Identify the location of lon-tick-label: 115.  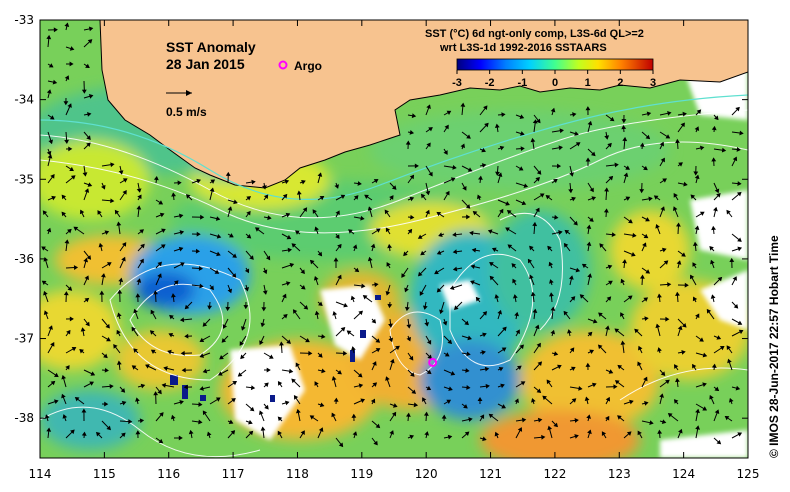
(104, 474).